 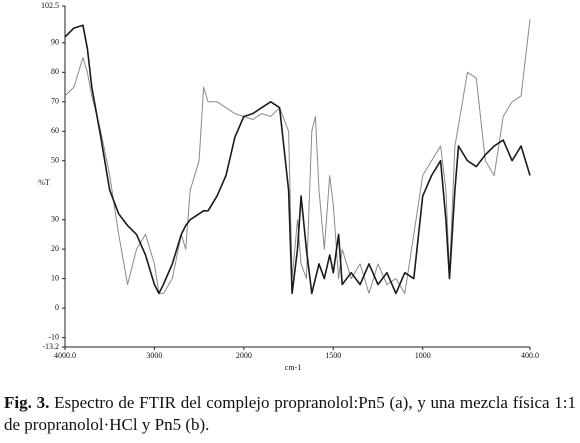 What do you see at coordinates (244, 355) in the screenshot?
I see `x-tick-label: 2000` at bounding box center [244, 355].